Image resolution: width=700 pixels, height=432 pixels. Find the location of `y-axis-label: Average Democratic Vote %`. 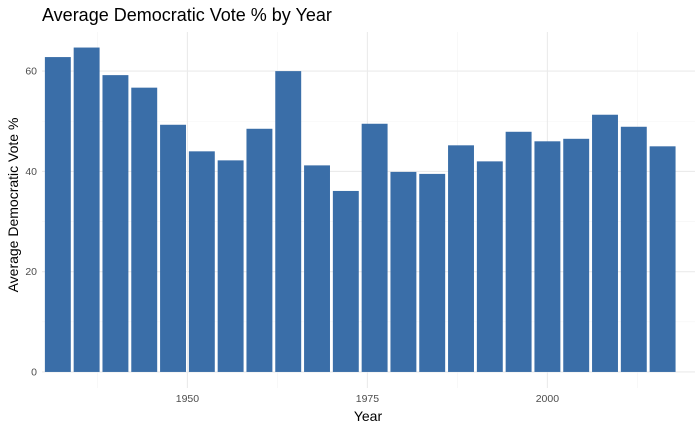

y-axis-label: Average Democratic Vote % is located at coordinates (13, 205).